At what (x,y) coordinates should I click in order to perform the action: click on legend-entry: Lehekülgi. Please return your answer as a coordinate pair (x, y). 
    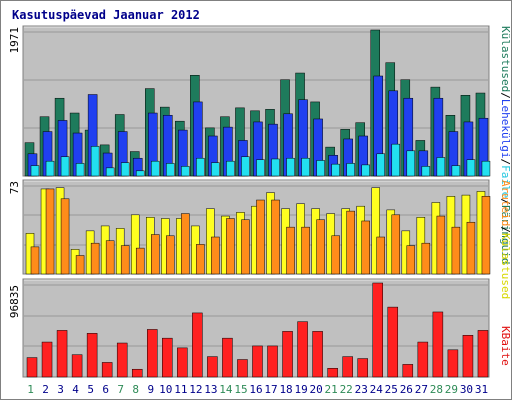
    Looking at the image, I should click on (505, 129).